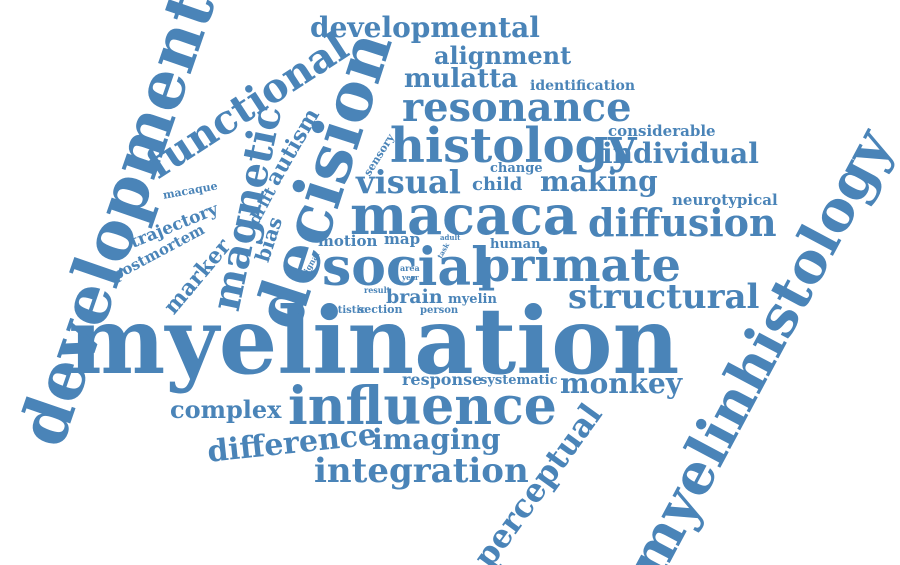 The image size is (900, 565). What do you see at coordinates (425, 27) in the screenshot?
I see `word-developmental: developmental` at bounding box center [425, 27].